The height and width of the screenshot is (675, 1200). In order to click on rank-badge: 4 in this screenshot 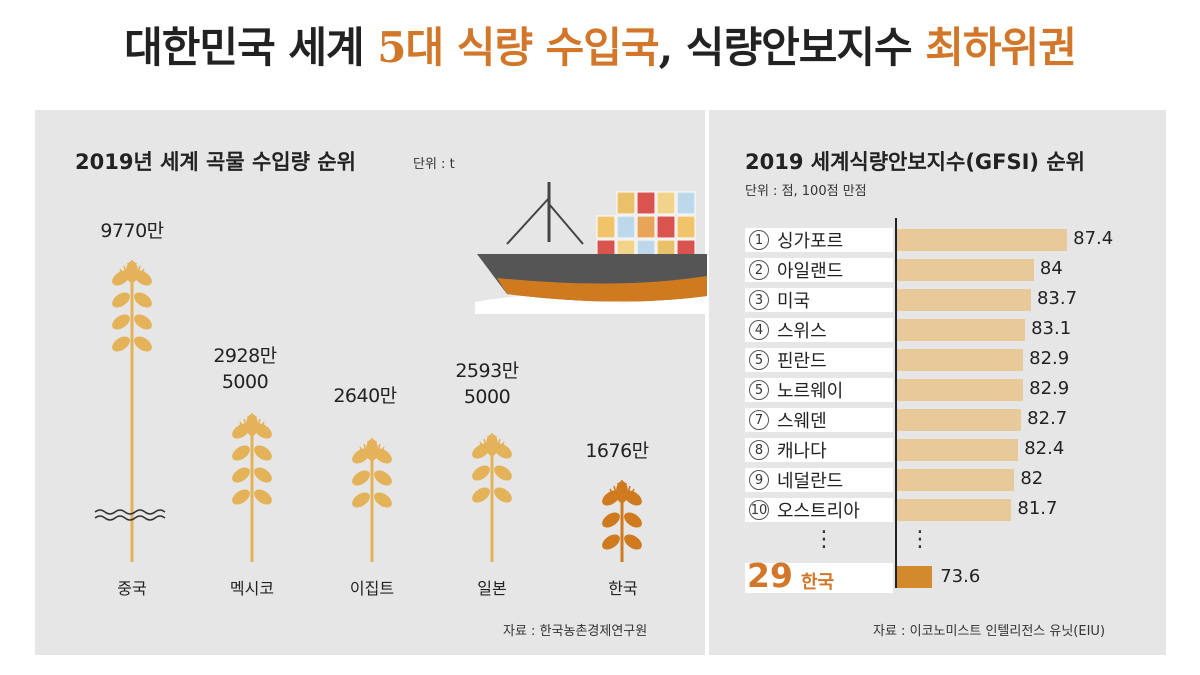, I will do `click(759, 330)`.